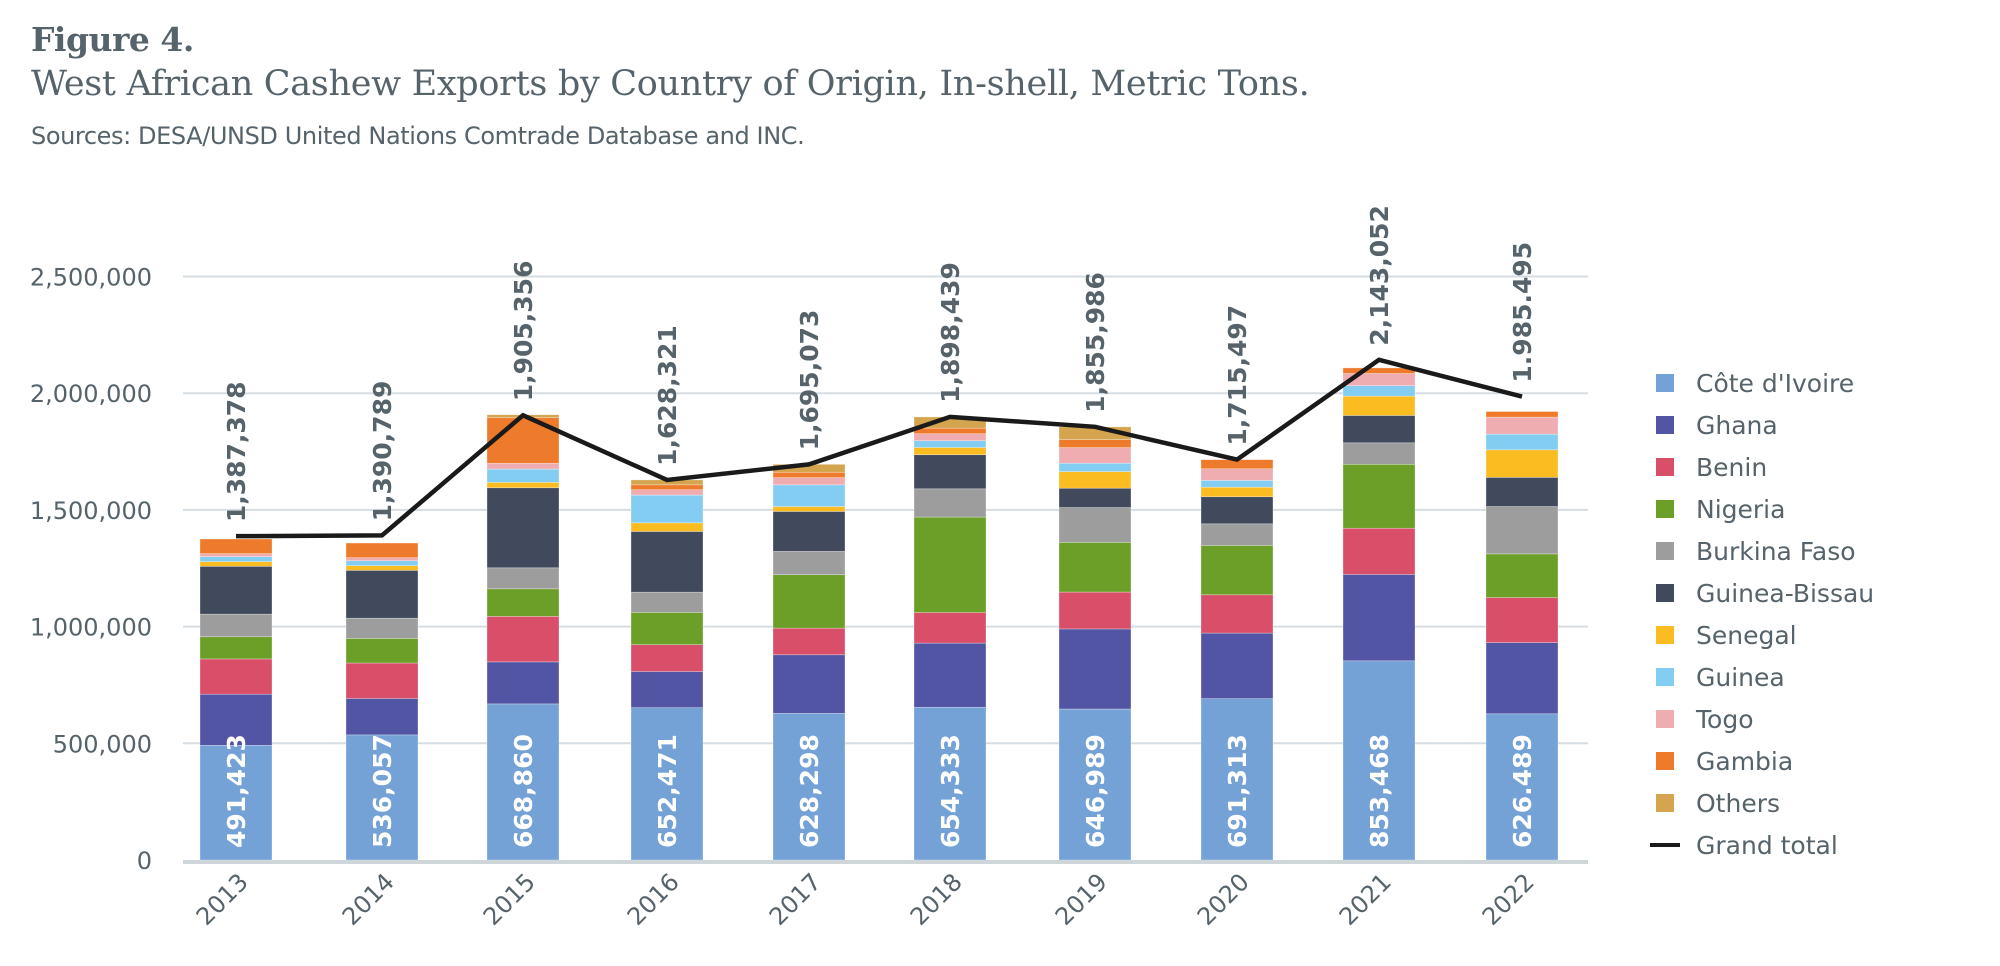 This screenshot has height=966, width=2000. I want to click on grand-total-label: 1,855,986, so click(1095, 342).